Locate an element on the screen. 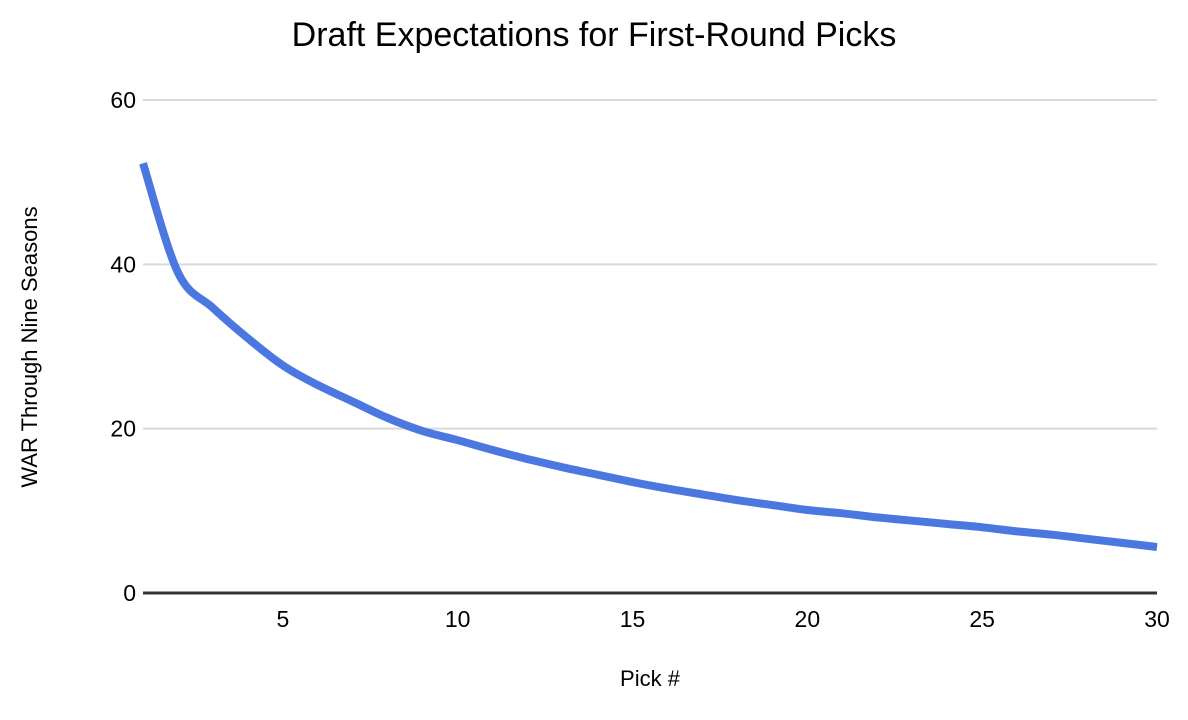  x-tick-label: 20 is located at coordinates (808, 619).